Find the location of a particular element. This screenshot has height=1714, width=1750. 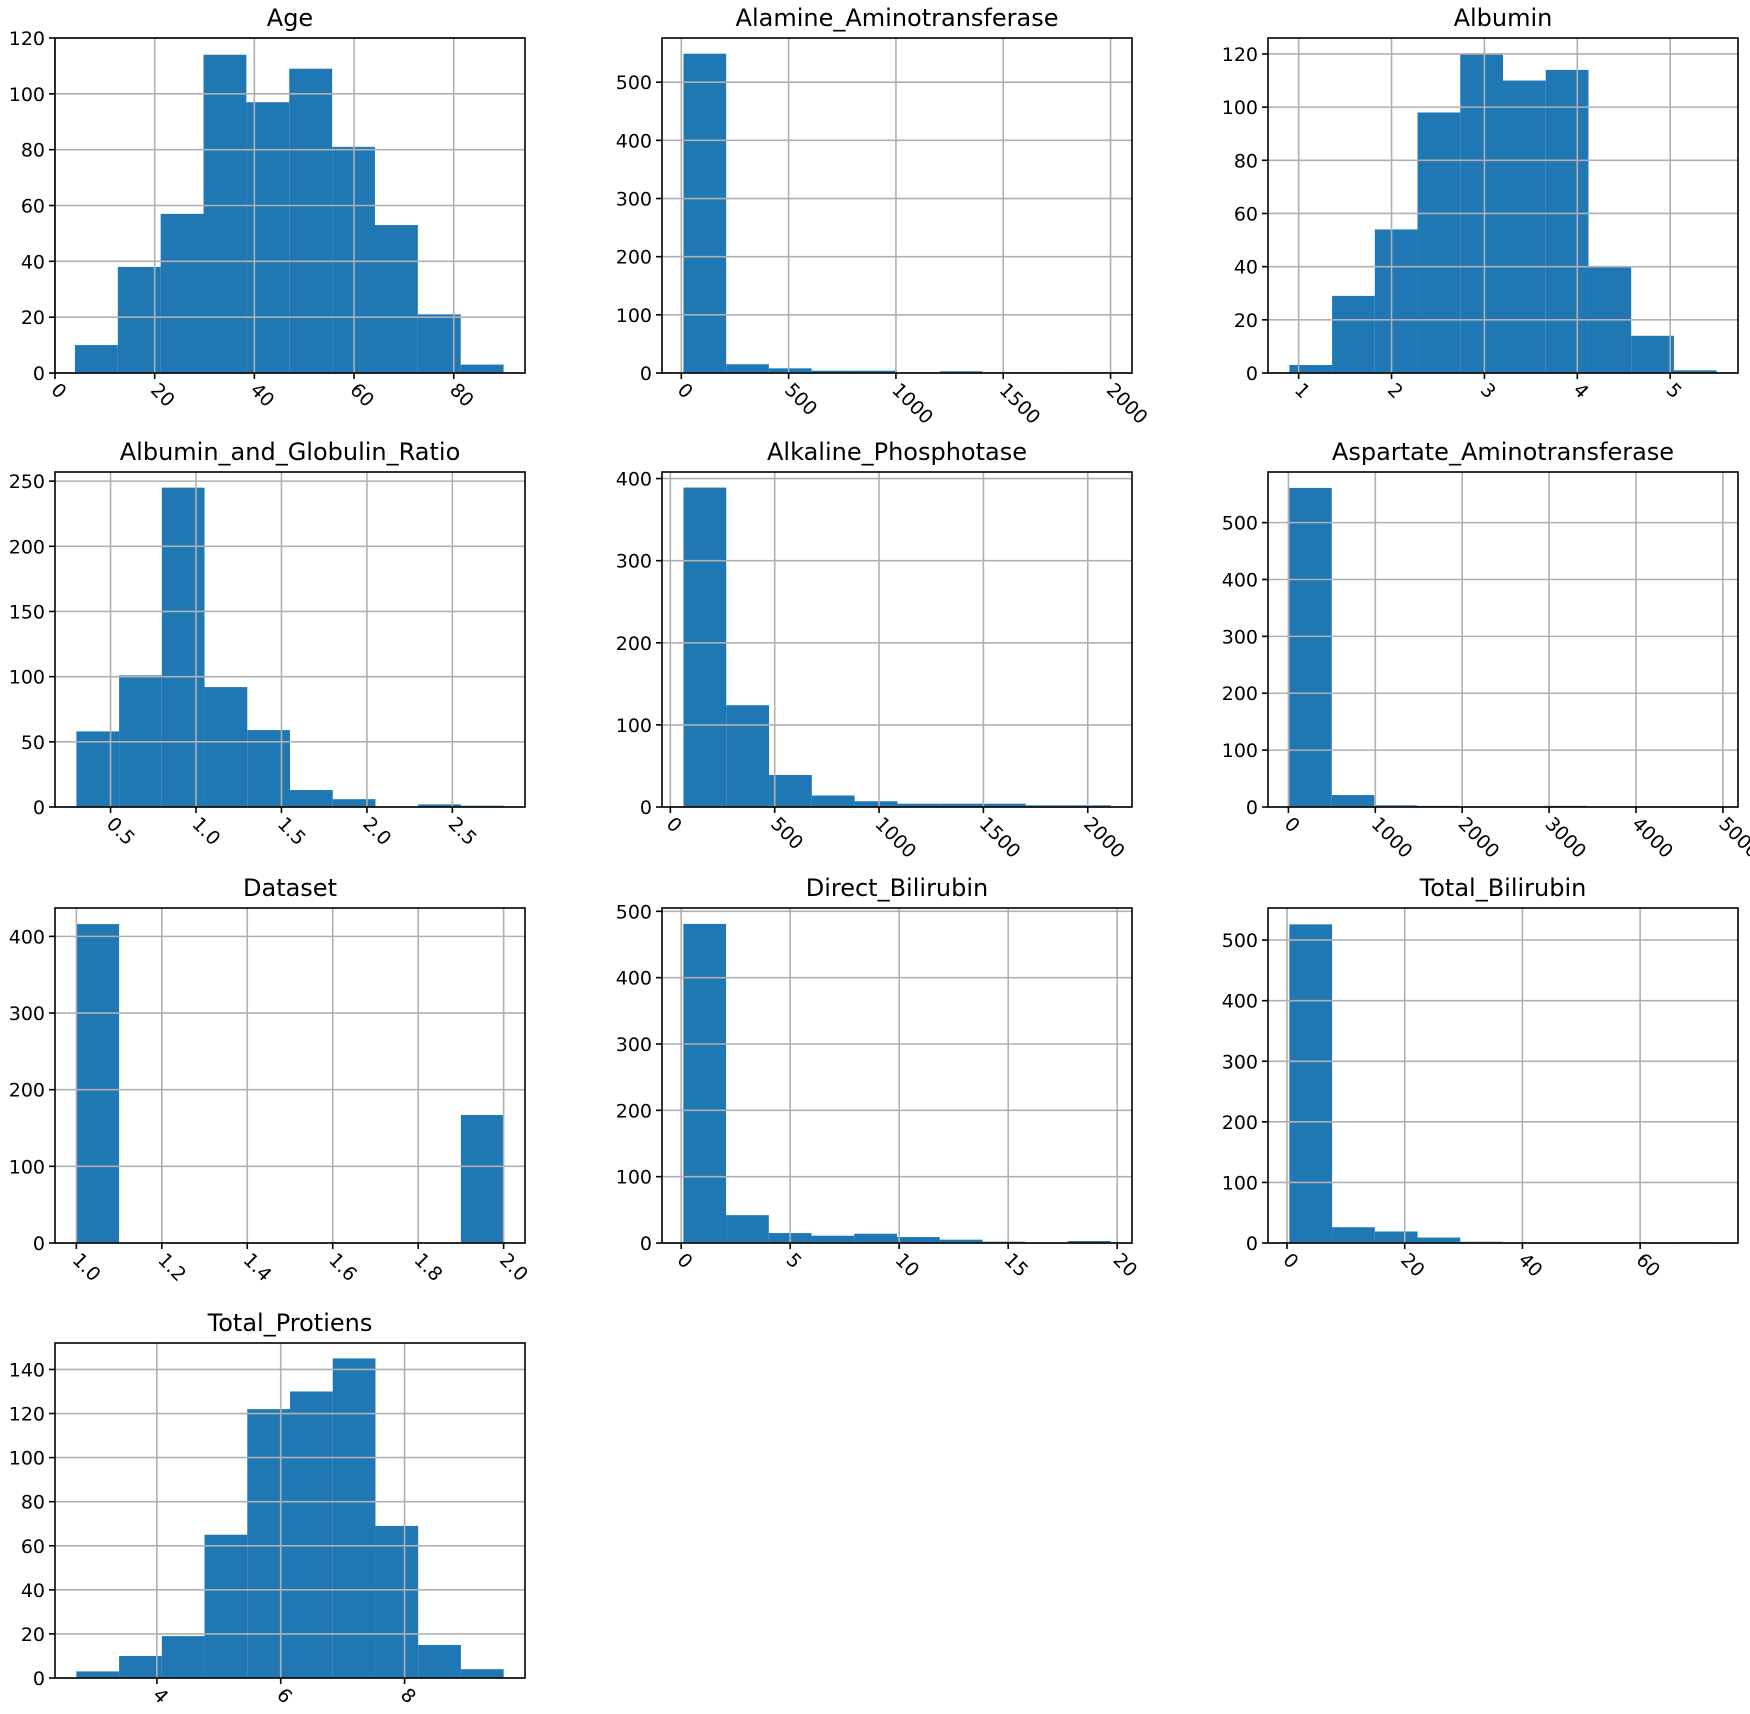

age-x-tick-label: 80 is located at coordinates (461, 395).